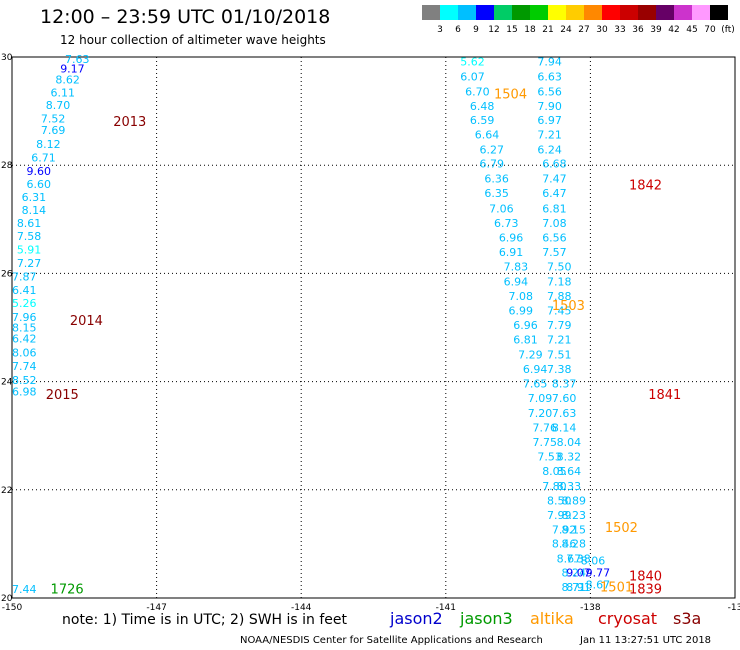 This screenshot has height=650, width=740. I want to click on wave-height-point: 6.73, so click(506, 223).